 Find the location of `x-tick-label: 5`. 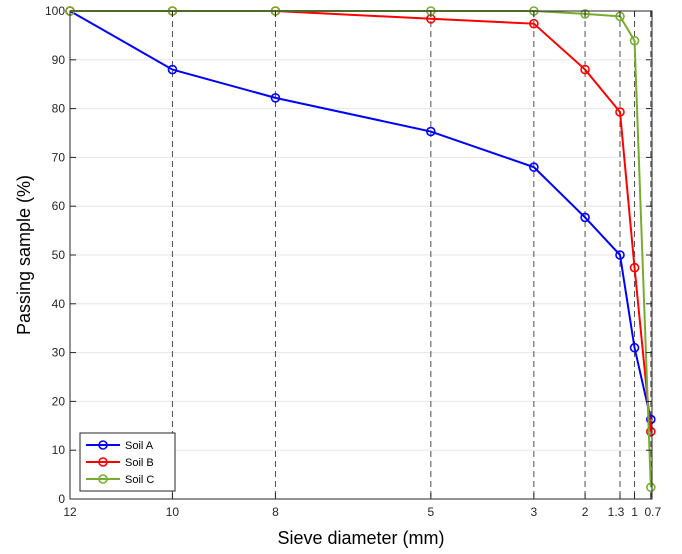

x-tick-label: 5 is located at coordinates (430, 512).